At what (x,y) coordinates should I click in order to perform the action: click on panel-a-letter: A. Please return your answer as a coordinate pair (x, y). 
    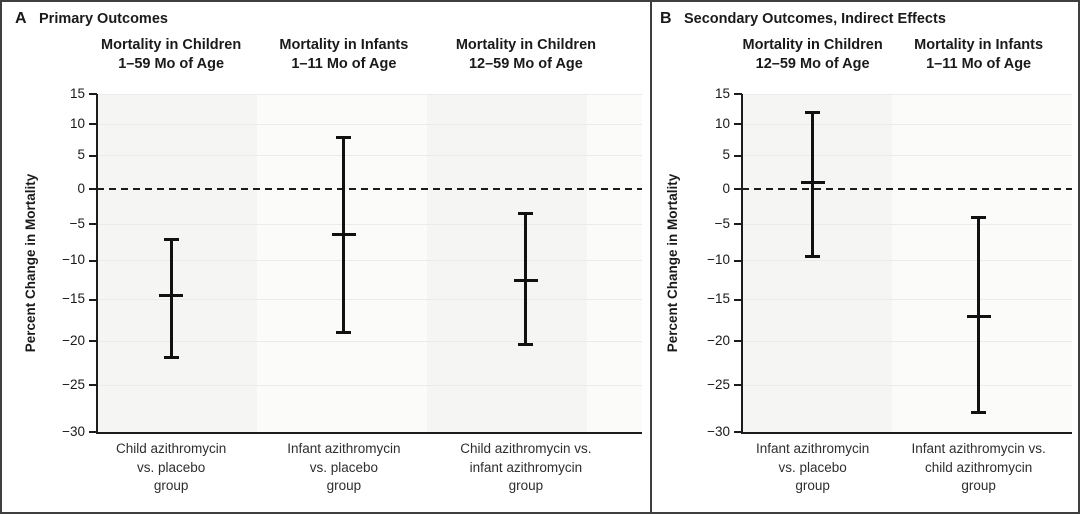
    Looking at the image, I should click on (21, 18).